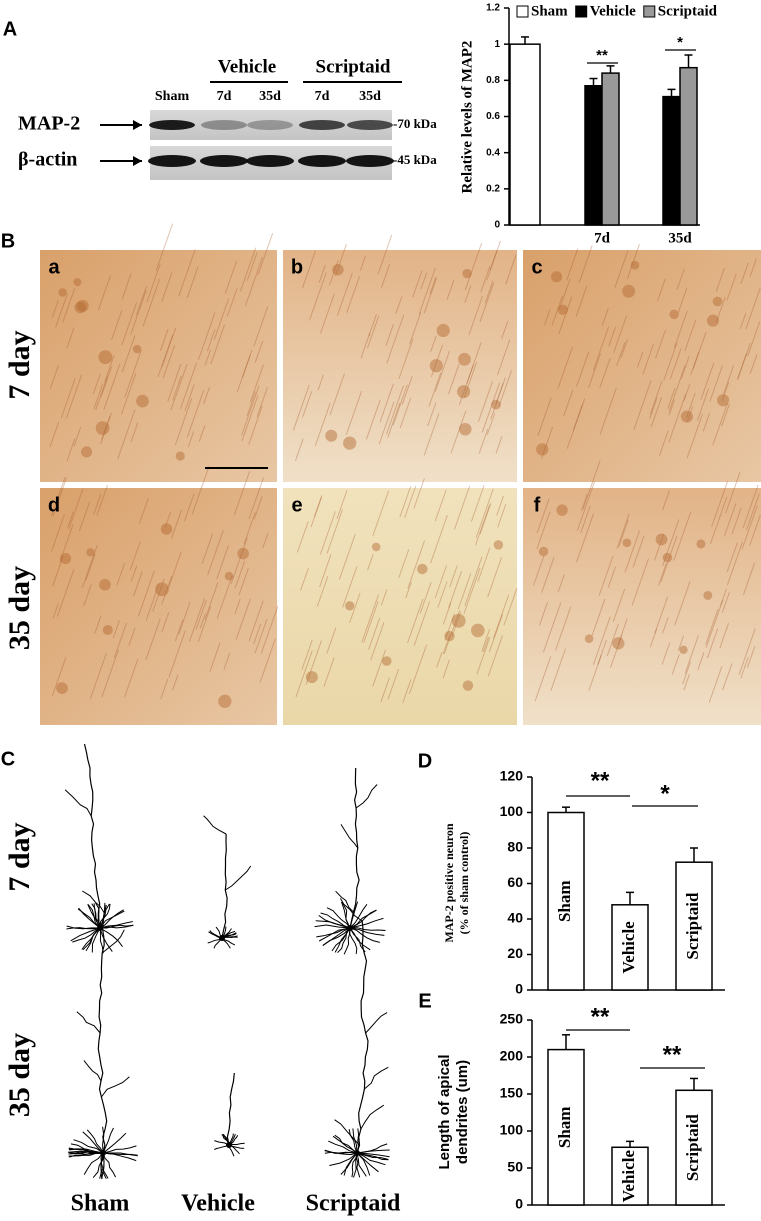  What do you see at coordinates (449, 882) in the screenshot?
I see `y-axis-label: MAP-2 positive neuron` at bounding box center [449, 882].